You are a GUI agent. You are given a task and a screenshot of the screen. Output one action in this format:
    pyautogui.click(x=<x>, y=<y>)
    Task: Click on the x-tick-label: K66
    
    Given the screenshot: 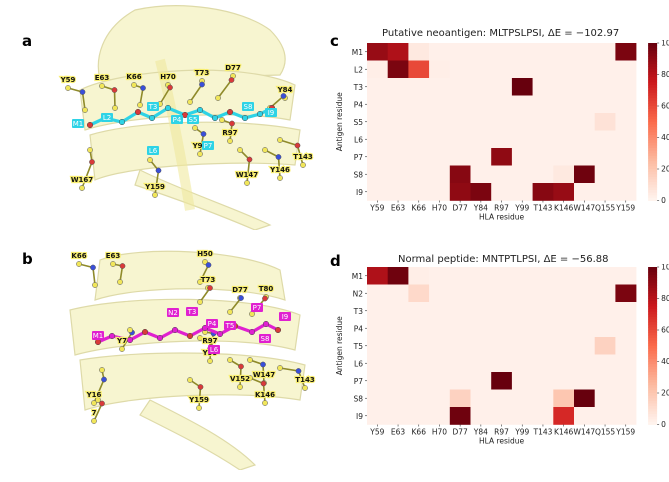 What is the action you would take?
    pyautogui.click(x=419, y=432)
    